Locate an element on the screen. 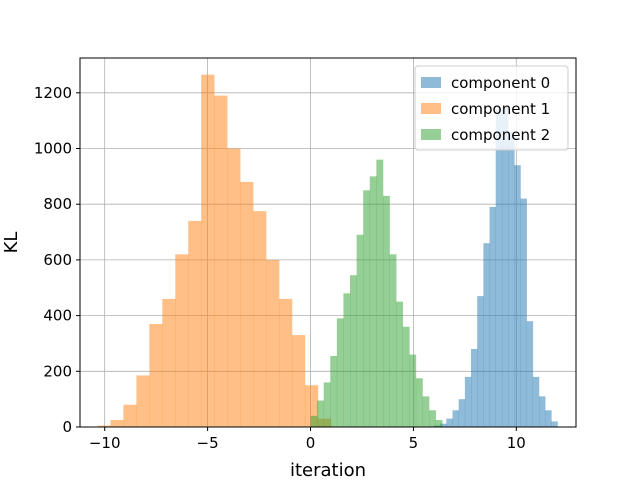 The height and width of the screenshot is (480, 640). legend: component 0 component 1 component 2 is located at coordinates (491, 108).